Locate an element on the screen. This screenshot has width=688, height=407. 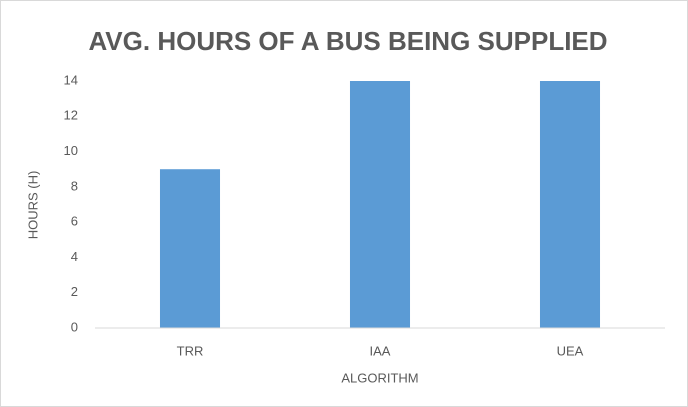
chart-title: AVG. HOURS OF A BUS BEING SUPPLIED is located at coordinates (347, 41).